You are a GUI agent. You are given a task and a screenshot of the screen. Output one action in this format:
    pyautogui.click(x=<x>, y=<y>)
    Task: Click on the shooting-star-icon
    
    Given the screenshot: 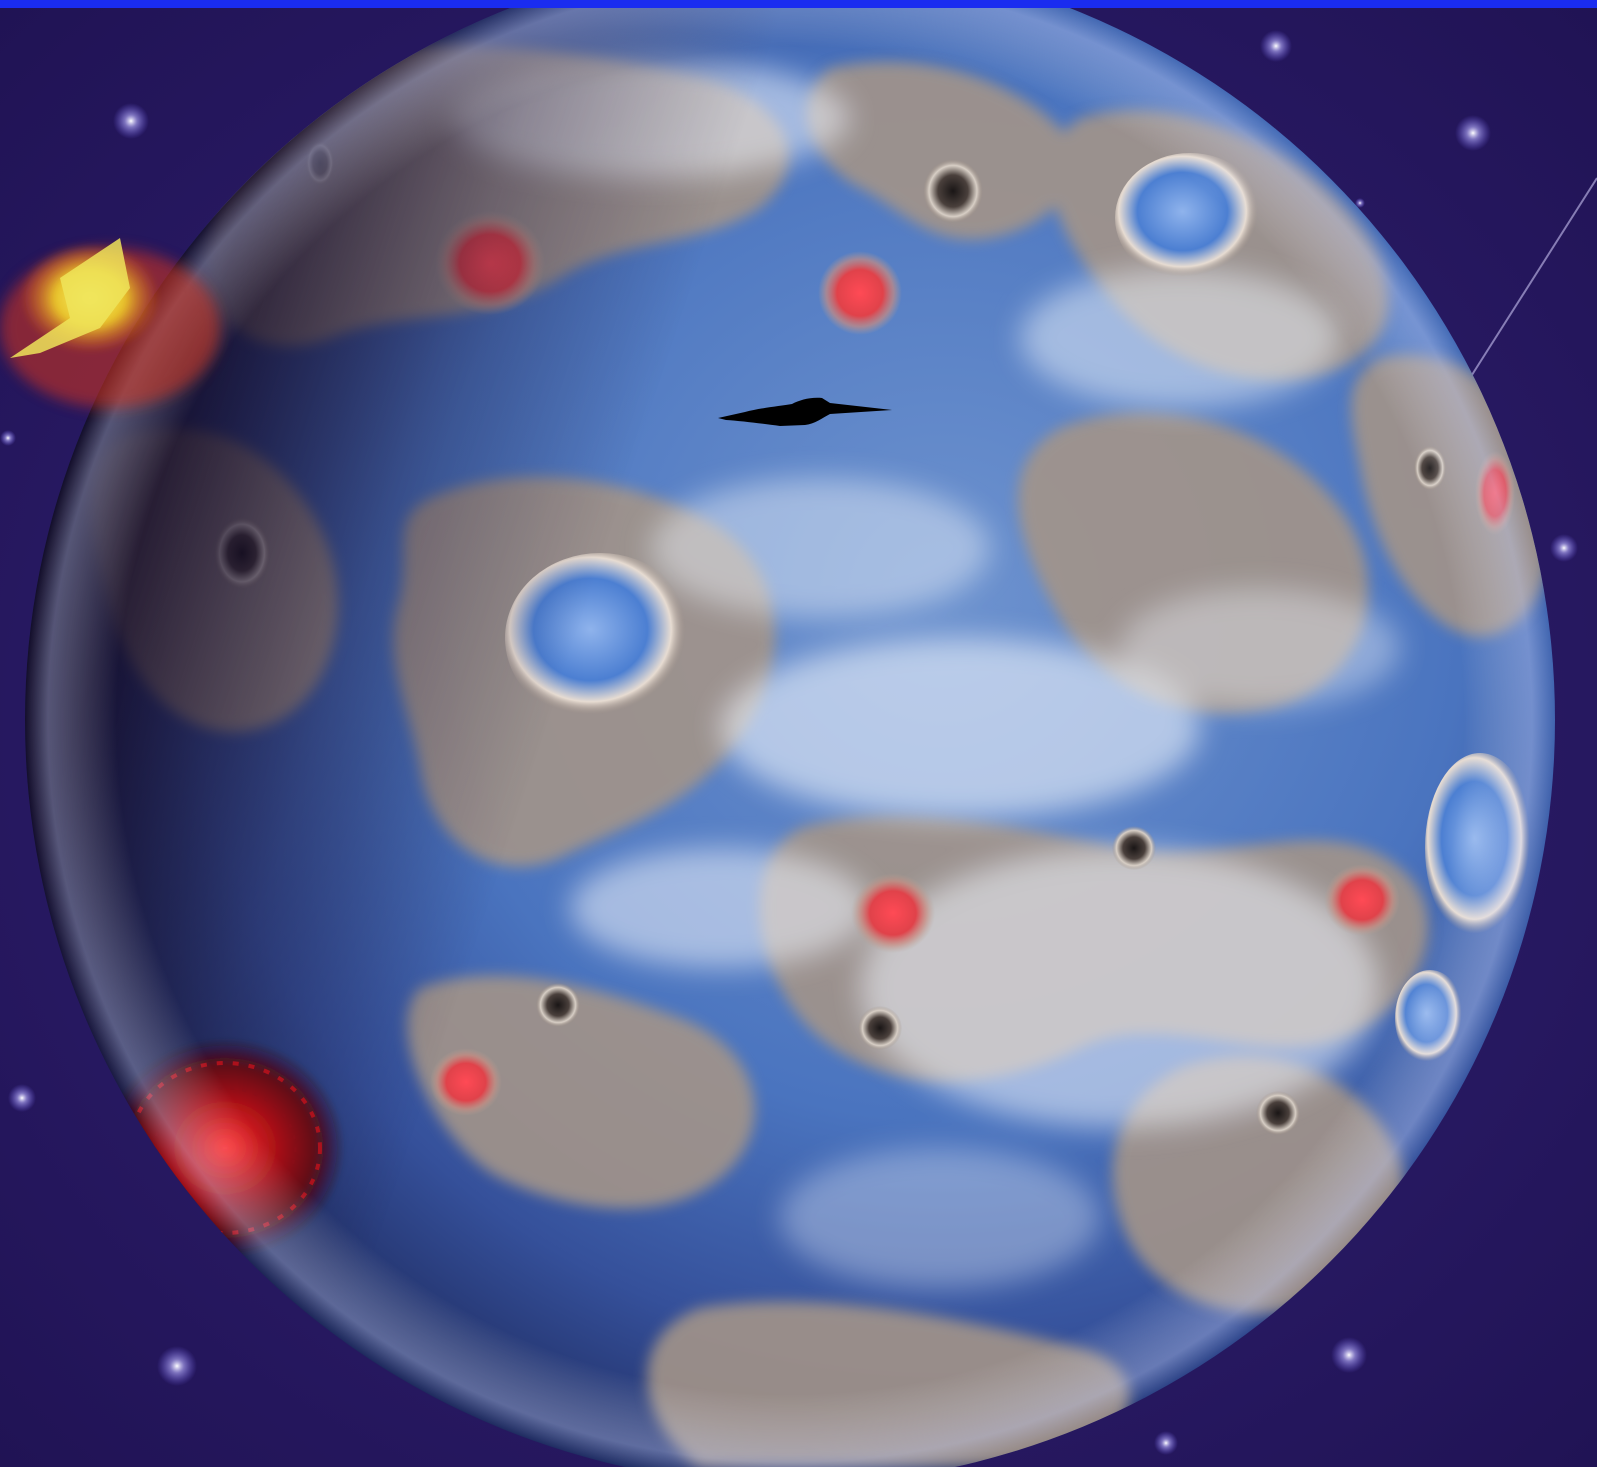 What is the action you would take?
    pyautogui.click(x=1533, y=278)
    